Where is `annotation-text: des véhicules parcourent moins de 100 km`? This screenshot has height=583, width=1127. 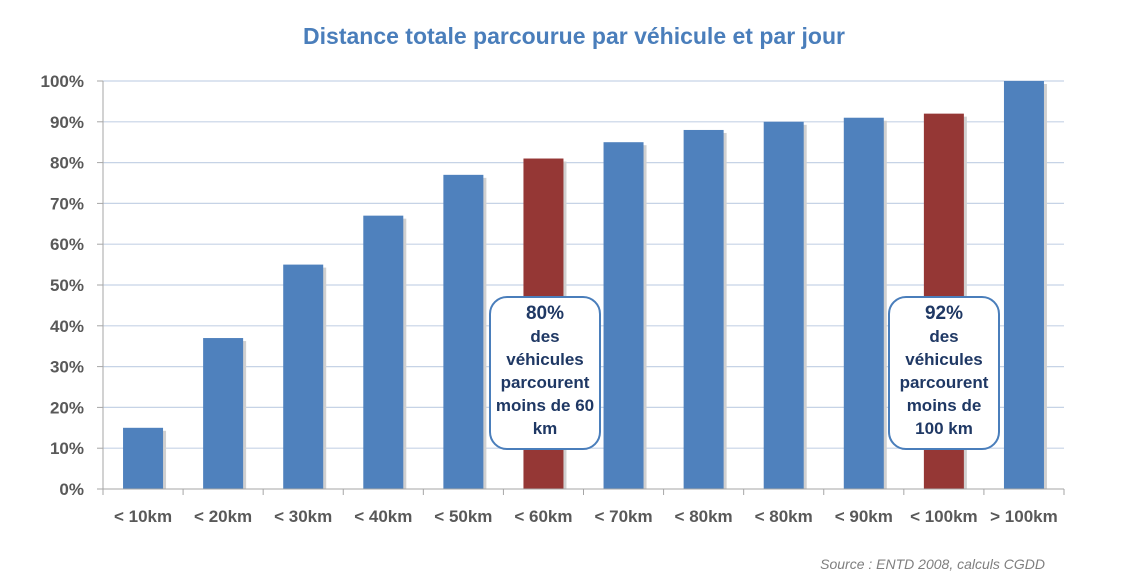 annotation-text: des véhicules parcourent moins de 100 km is located at coordinates (944, 382).